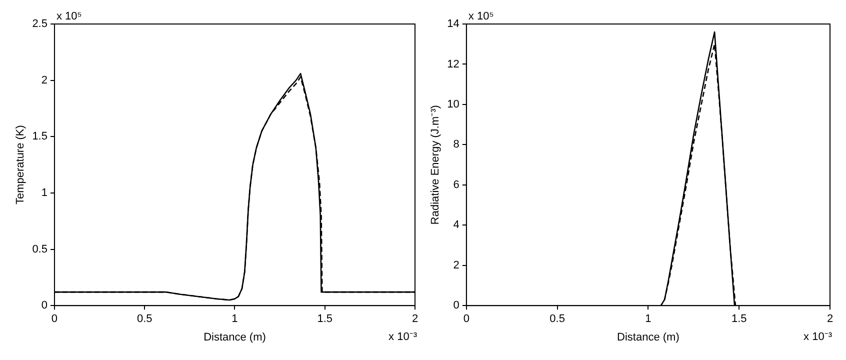 The image size is (846, 360). Describe the element at coordinates (453, 104) in the screenshot. I see `y-tick-label: 10` at that location.